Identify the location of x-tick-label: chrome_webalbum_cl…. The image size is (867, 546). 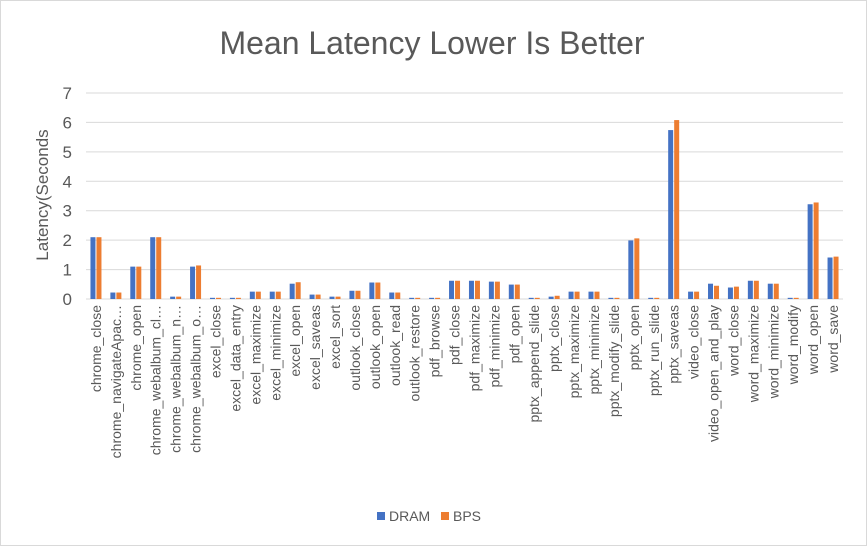
(156, 380).